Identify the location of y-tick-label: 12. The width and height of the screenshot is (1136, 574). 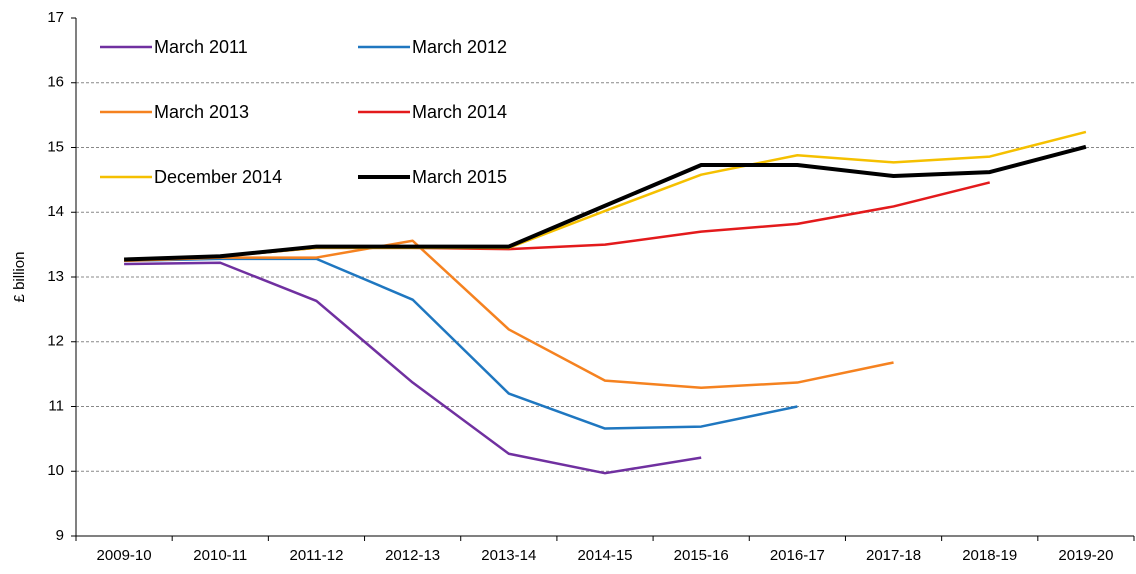
(55, 341).